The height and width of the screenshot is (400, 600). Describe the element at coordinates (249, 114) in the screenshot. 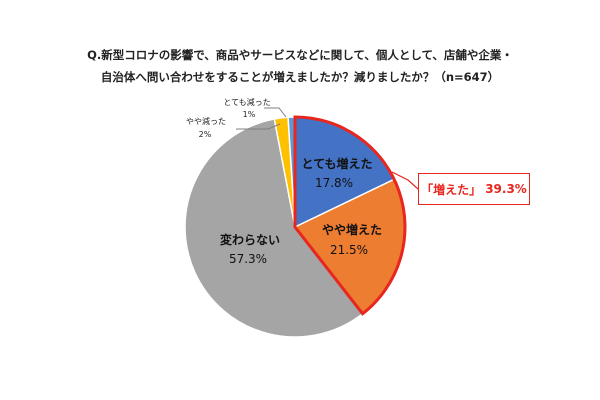

I see `slice-value-greatly-decreased: 1%` at that location.